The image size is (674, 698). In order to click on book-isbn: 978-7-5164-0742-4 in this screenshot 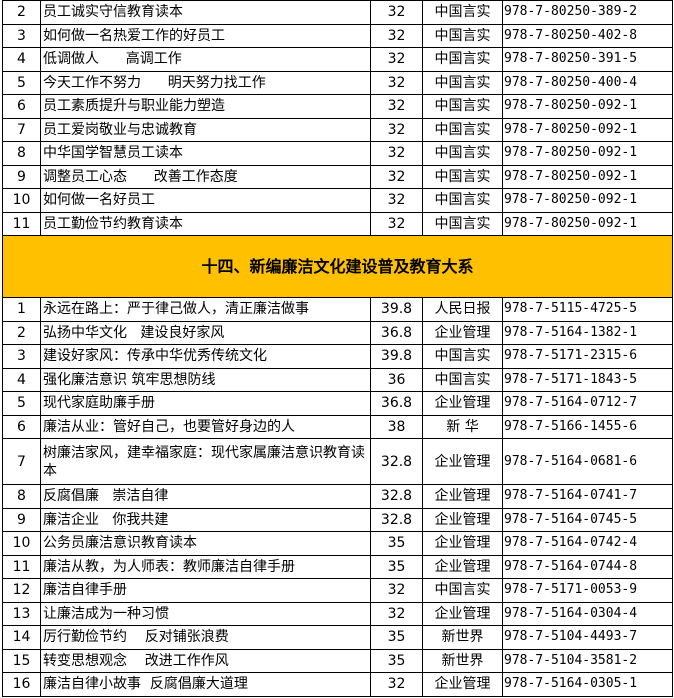, I will do `click(587, 543)`.